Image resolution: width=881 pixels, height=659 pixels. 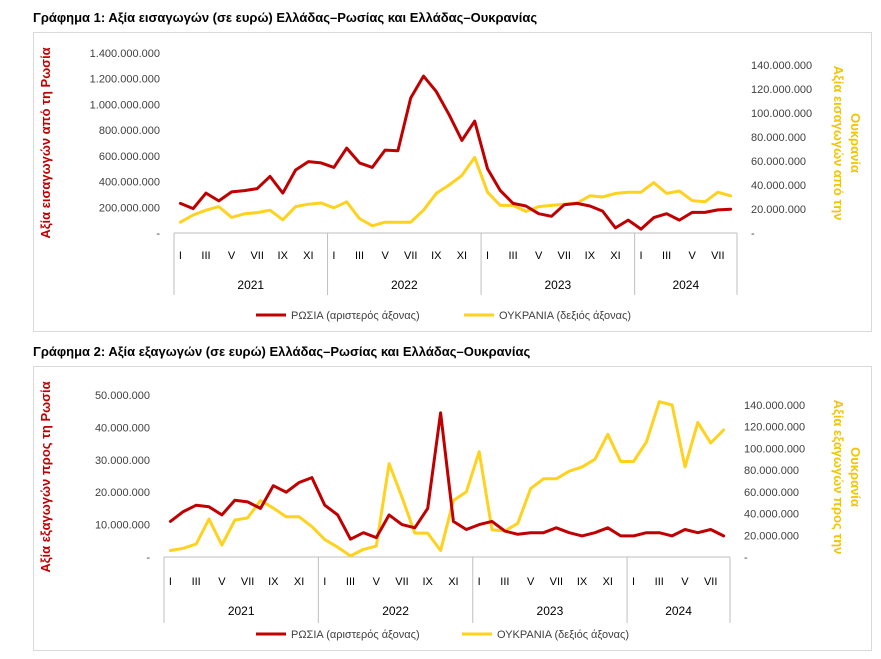 I want to click on y-left-tick-label: 600.000.000, so click(x=129, y=157).